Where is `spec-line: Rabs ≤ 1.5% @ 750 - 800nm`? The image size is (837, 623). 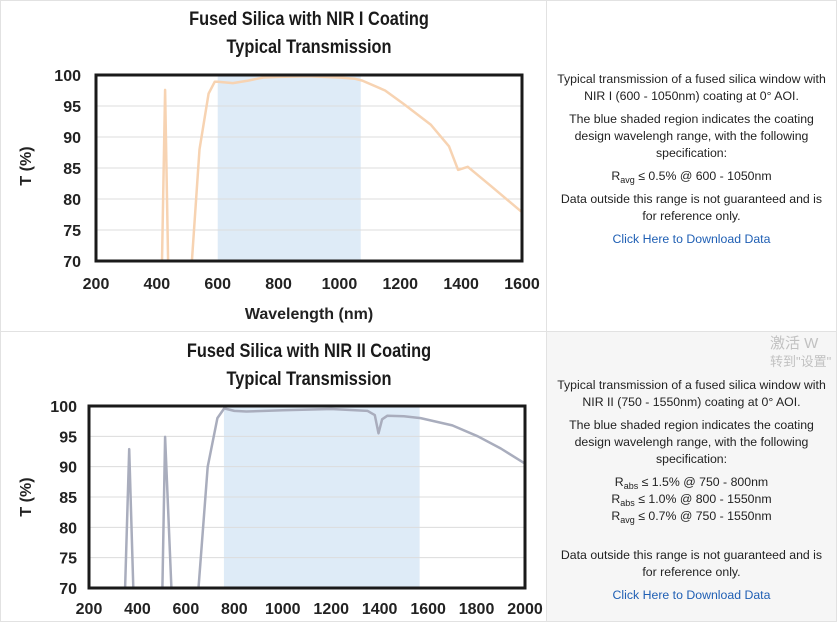 spec-line: Rabs ≤ 1.5% @ 750 - 800nm is located at coordinates (691, 482).